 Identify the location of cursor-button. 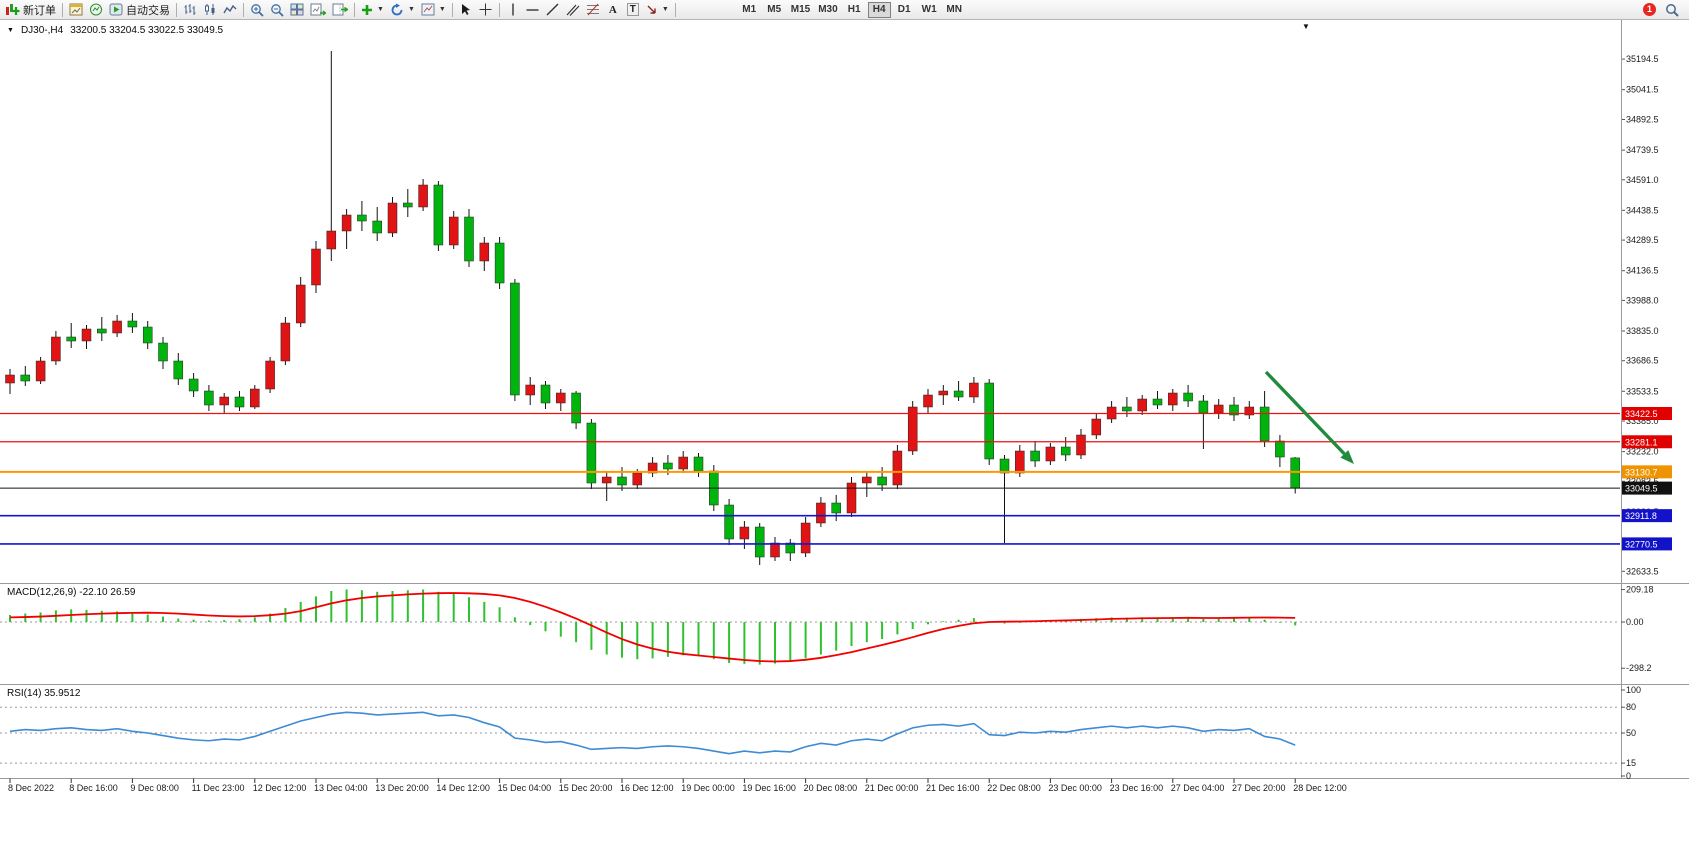
(466, 10).